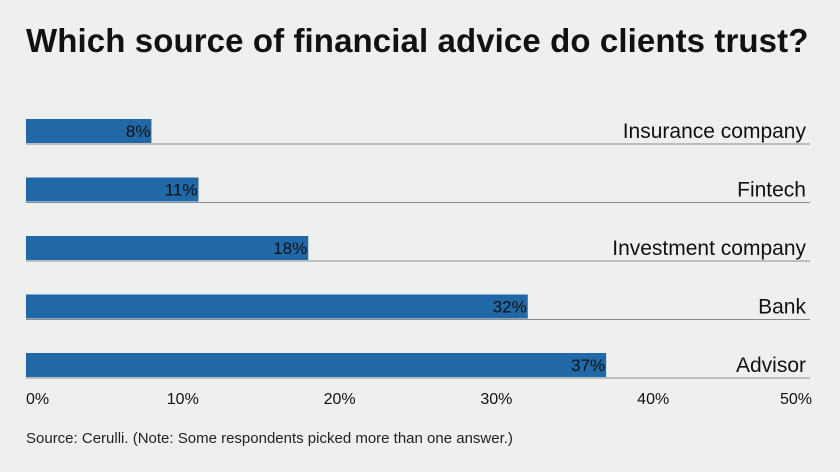  What do you see at coordinates (183, 399) in the screenshot?
I see `x-tick-label: 10%` at bounding box center [183, 399].